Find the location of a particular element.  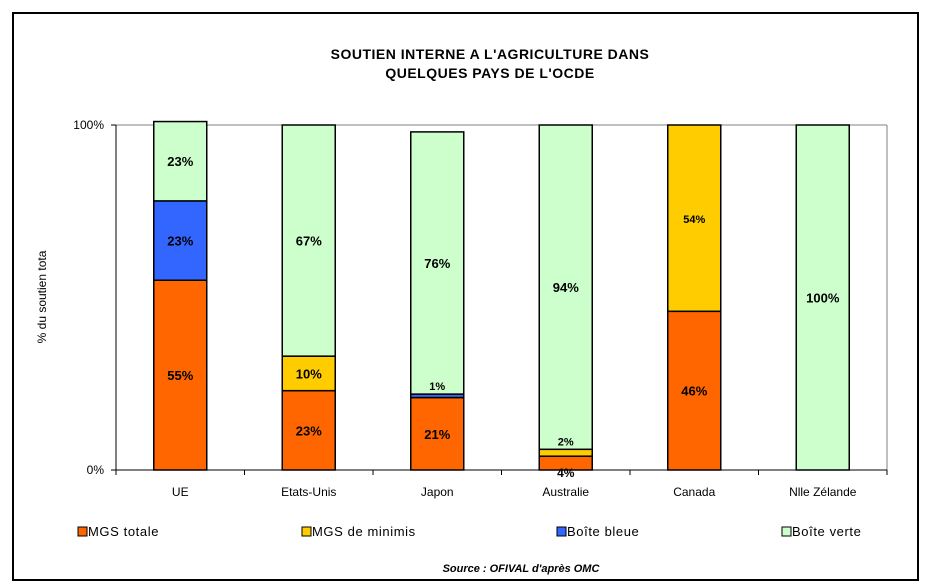

data-label: 67% is located at coordinates (309, 241).